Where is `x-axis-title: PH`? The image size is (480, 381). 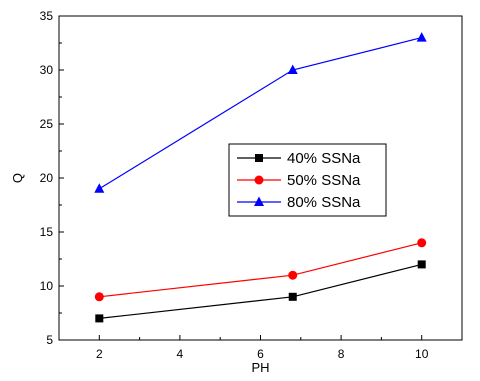
x-axis-title: PH is located at coordinates (260, 367).